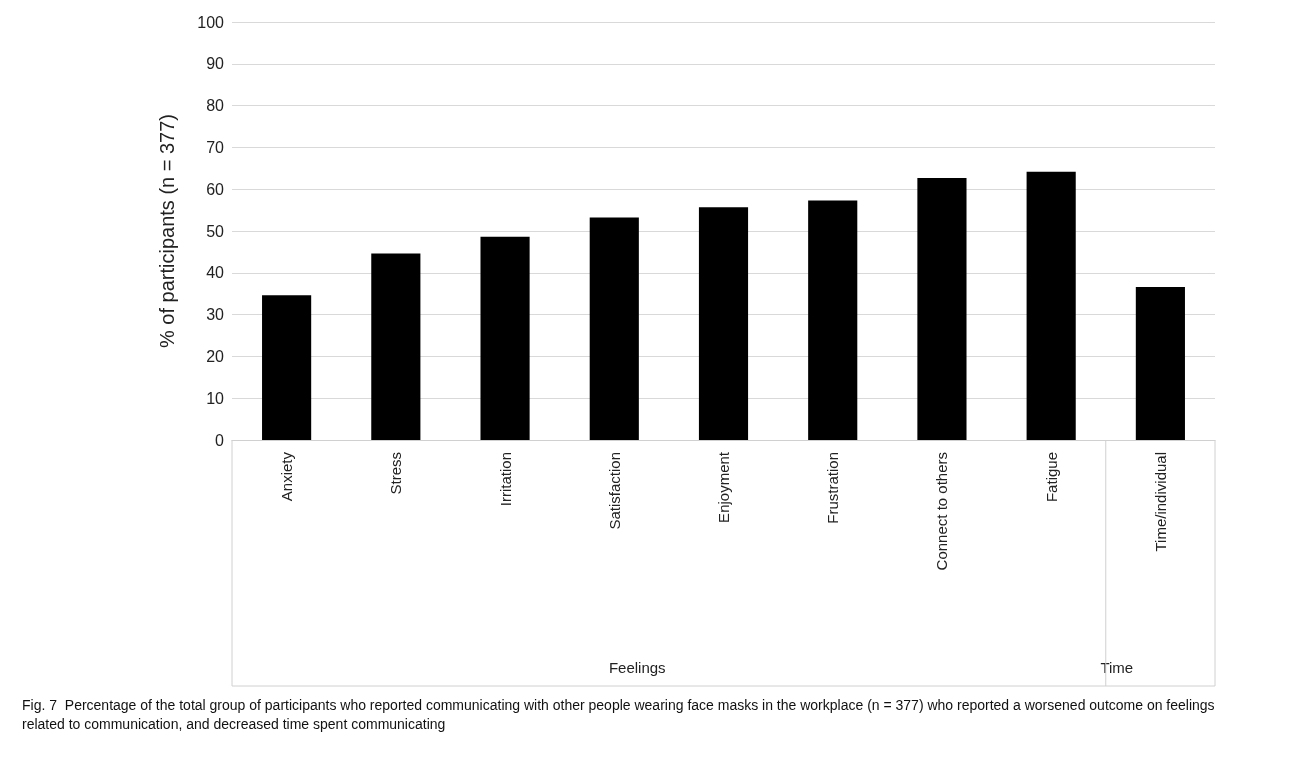 The image size is (1290, 757). Describe the element at coordinates (211, 22) in the screenshot. I see `y-tick-label: 100` at that location.